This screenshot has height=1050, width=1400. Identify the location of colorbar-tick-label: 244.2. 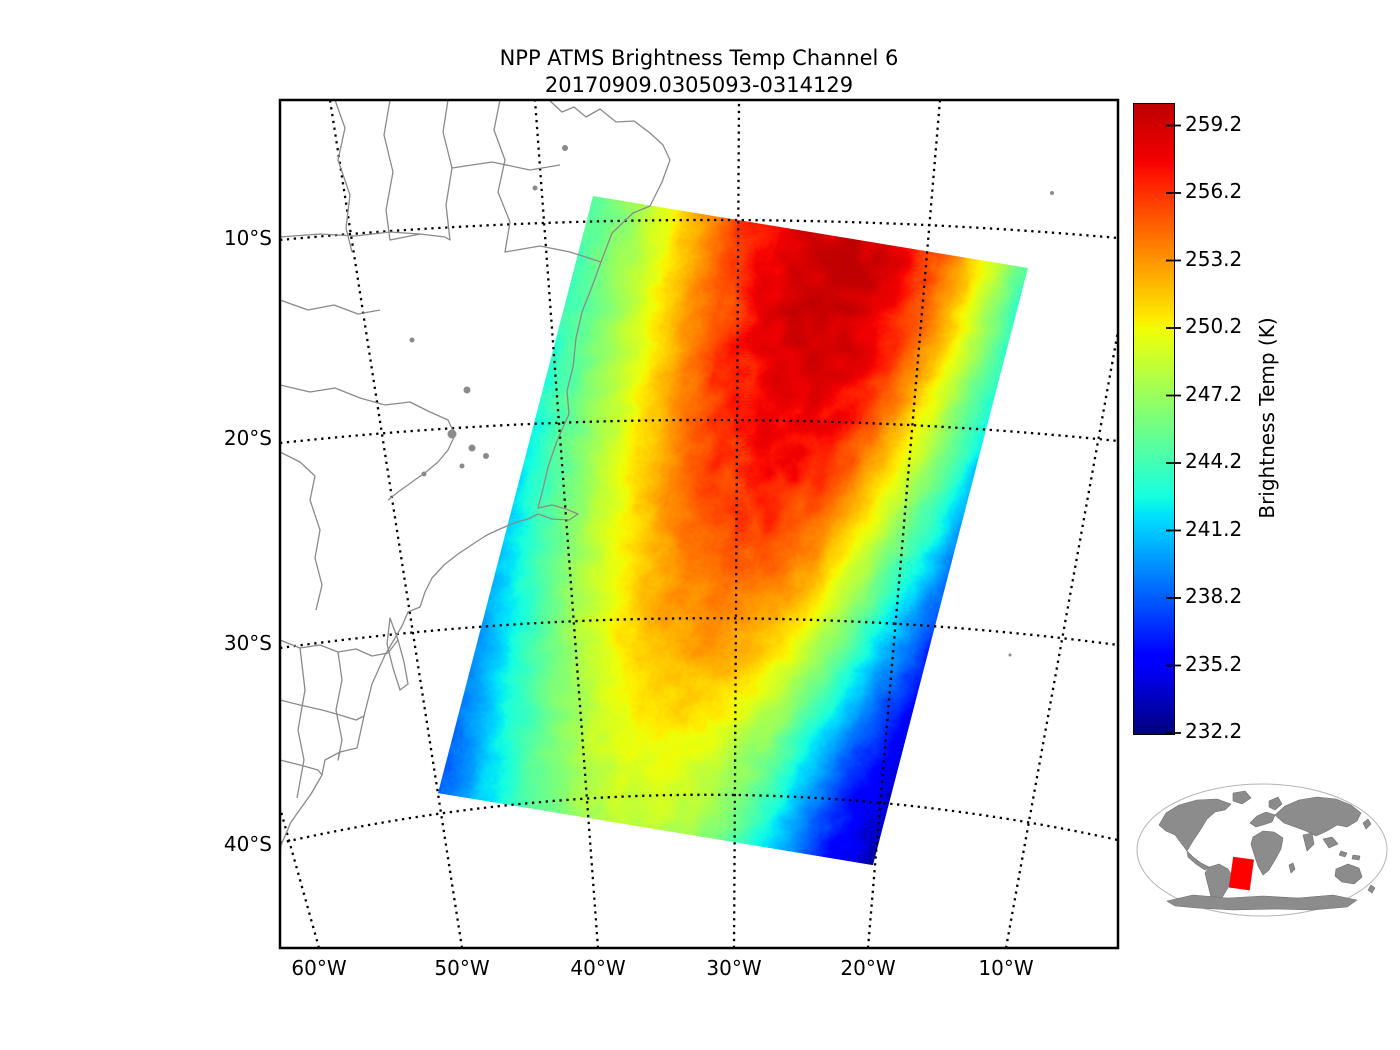
(1214, 461).